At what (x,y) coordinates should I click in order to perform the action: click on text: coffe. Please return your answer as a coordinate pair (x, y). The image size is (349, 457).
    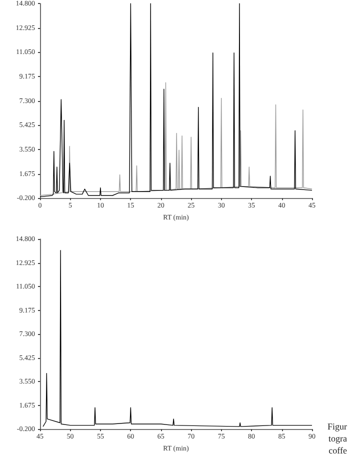
    Looking at the image, I should click on (338, 451).